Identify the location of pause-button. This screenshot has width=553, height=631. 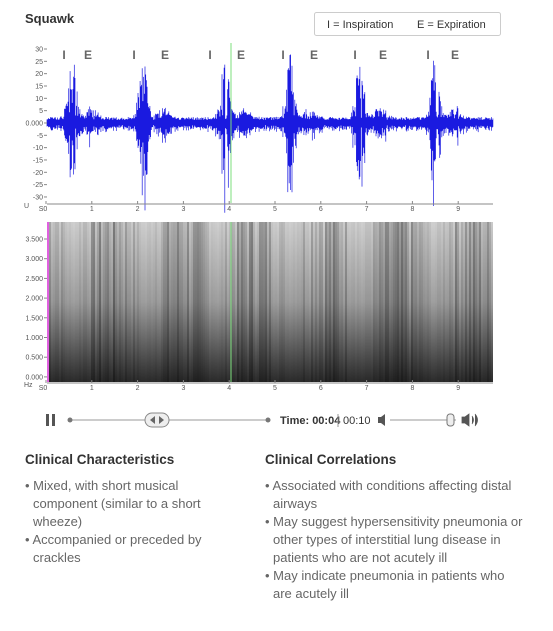
(50, 420).